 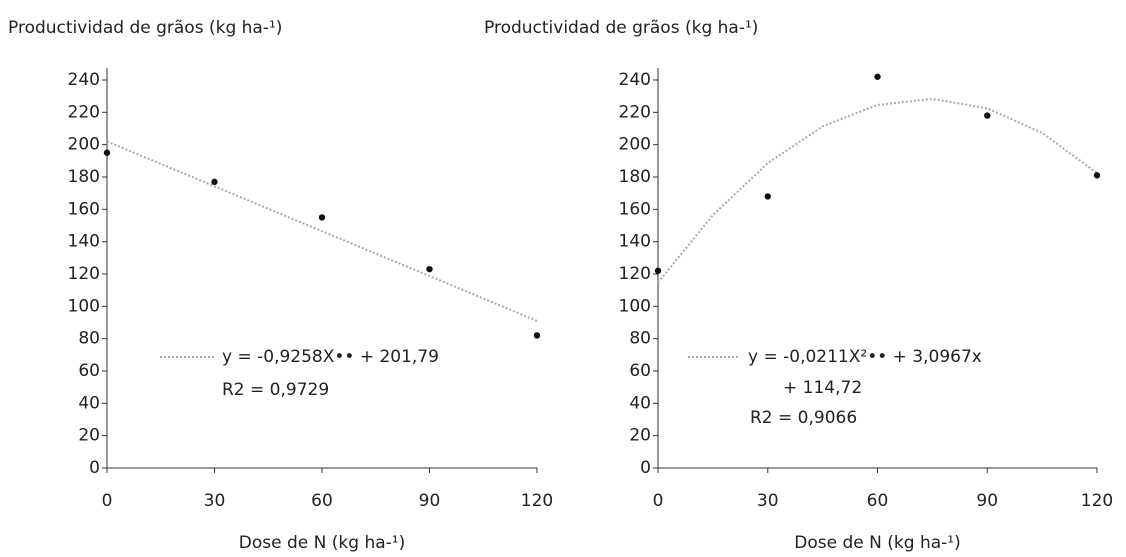 What do you see at coordinates (865, 357) in the screenshot?
I see `annotation: y = -0,0211X²•• + 3,0967x` at bounding box center [865, 357].